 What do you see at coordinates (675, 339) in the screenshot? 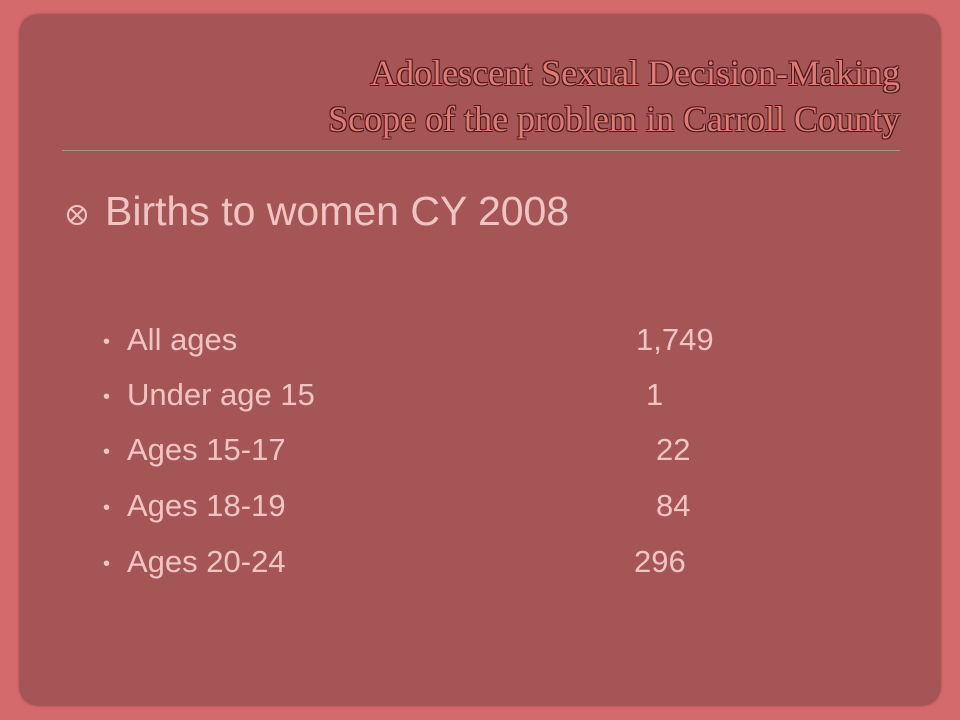
I see `item-value: 1,749` at bounding box center [675, 339].